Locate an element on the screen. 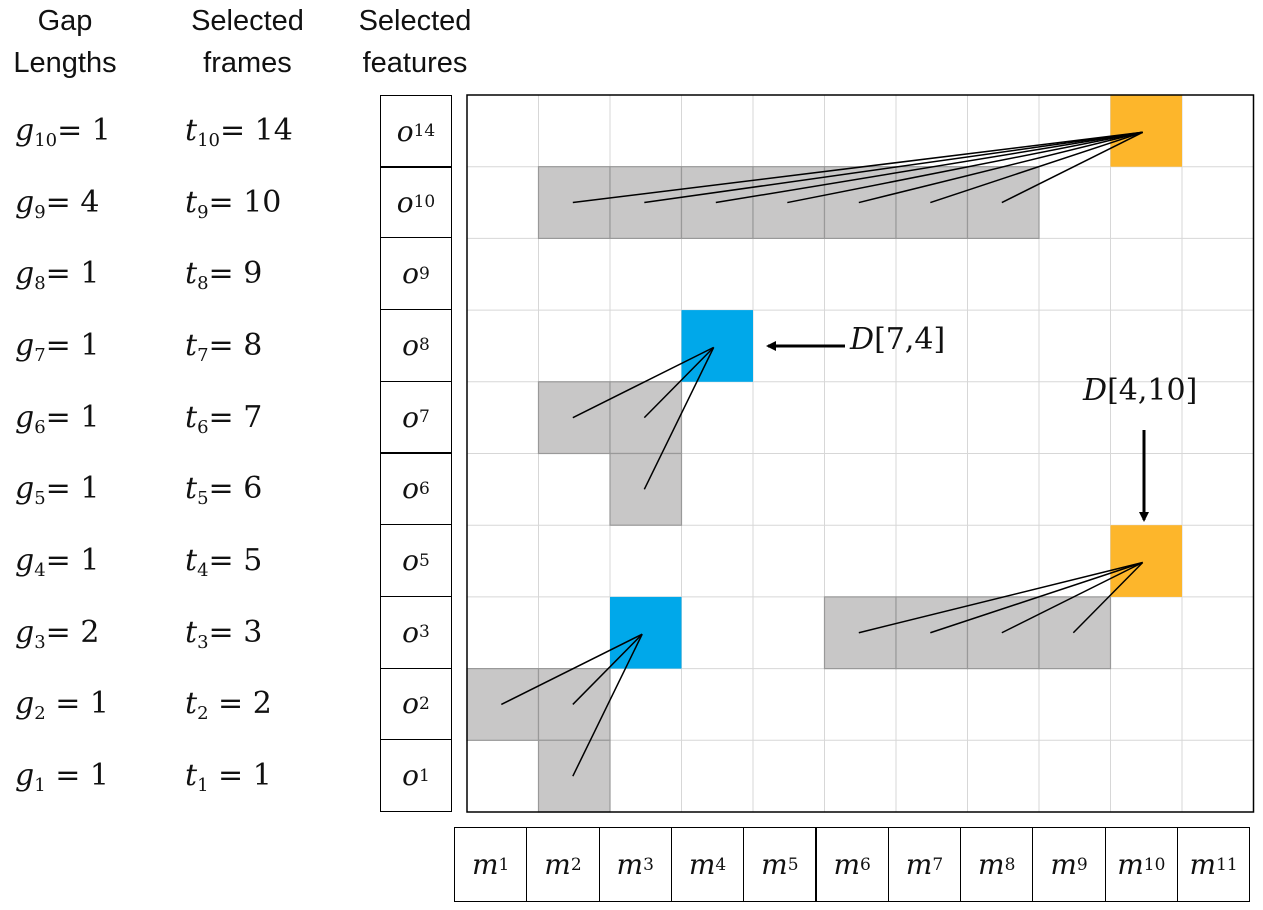 This screenshot has height=910, width=1263. frame-label-7-subscript: 7 is located at coordinates (203, 355).